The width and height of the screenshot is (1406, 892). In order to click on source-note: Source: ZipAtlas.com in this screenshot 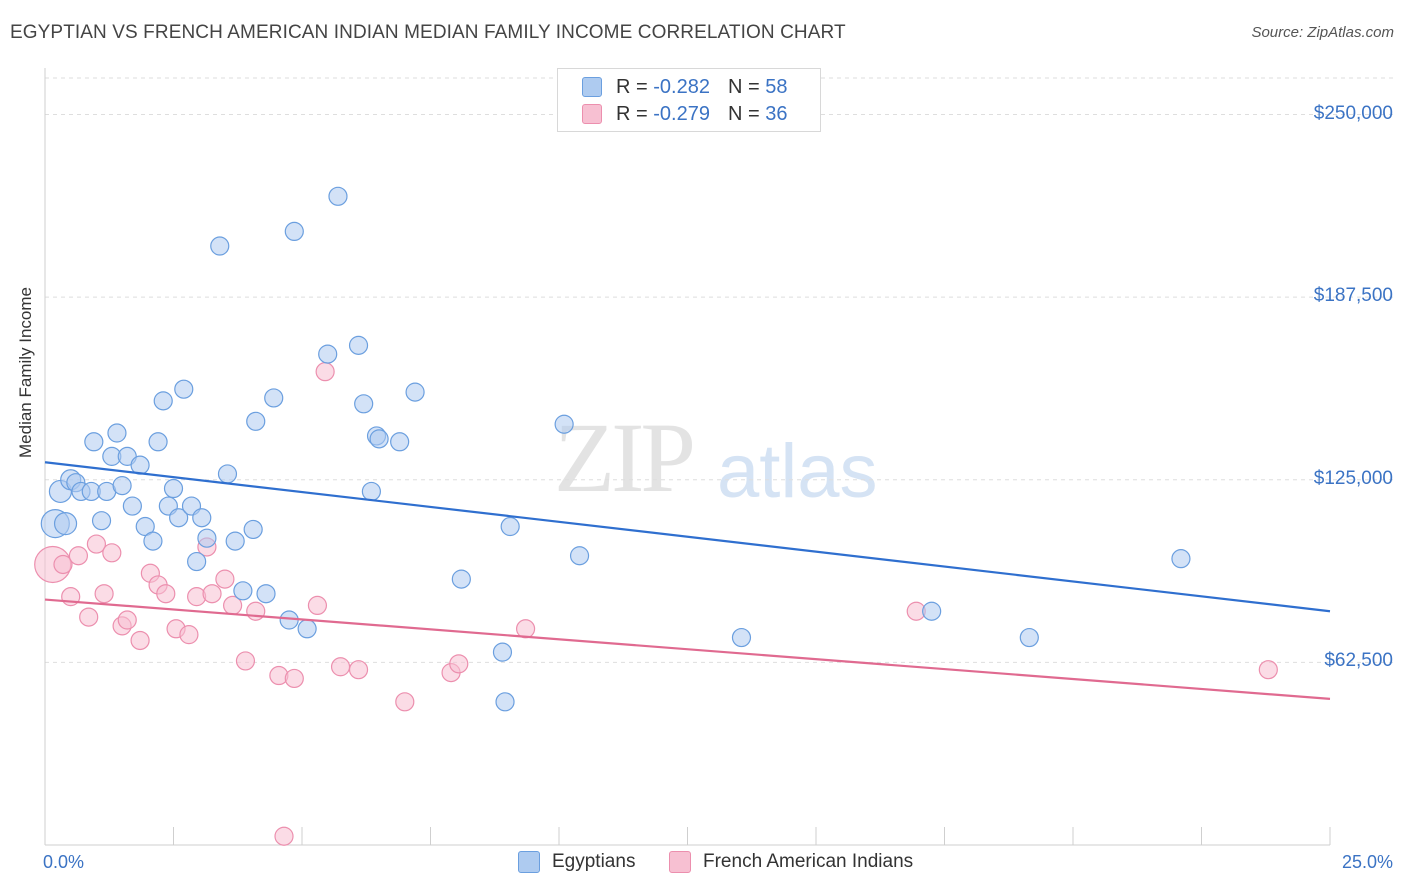, I will do `click(1322, 32)`.